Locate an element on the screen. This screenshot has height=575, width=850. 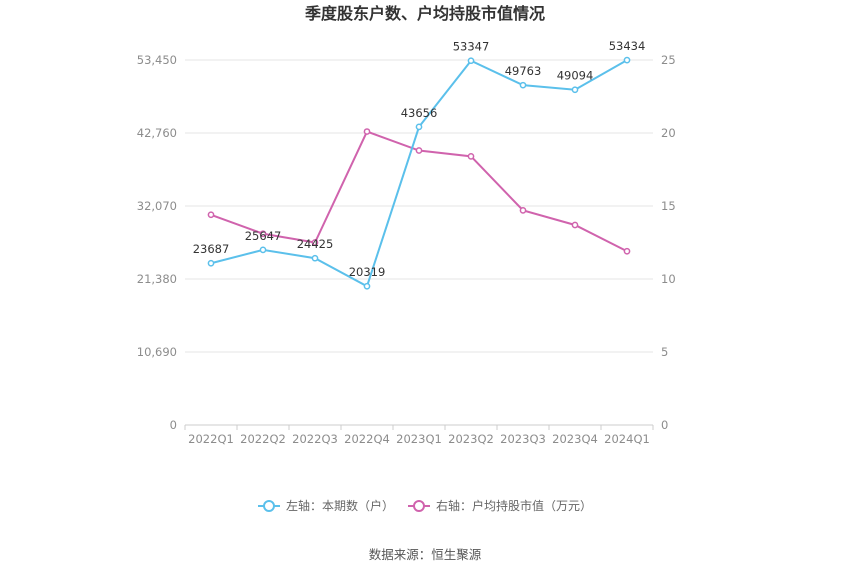
legend-label: 右轴：户均持股市值（万元） is located at coordinates (514, 505).